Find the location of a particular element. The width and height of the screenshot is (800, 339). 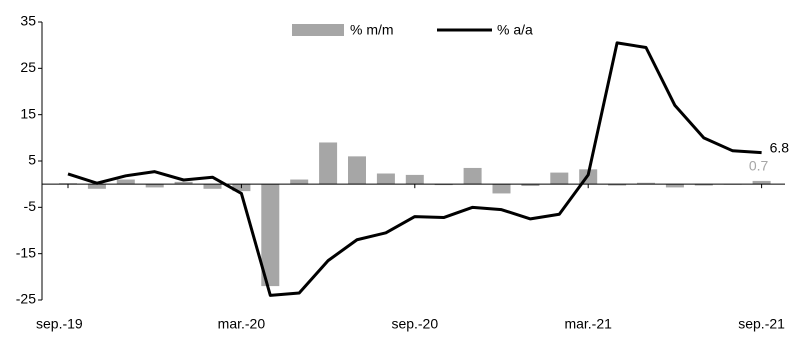

legend-swatch is located at coordinates (318, 30).